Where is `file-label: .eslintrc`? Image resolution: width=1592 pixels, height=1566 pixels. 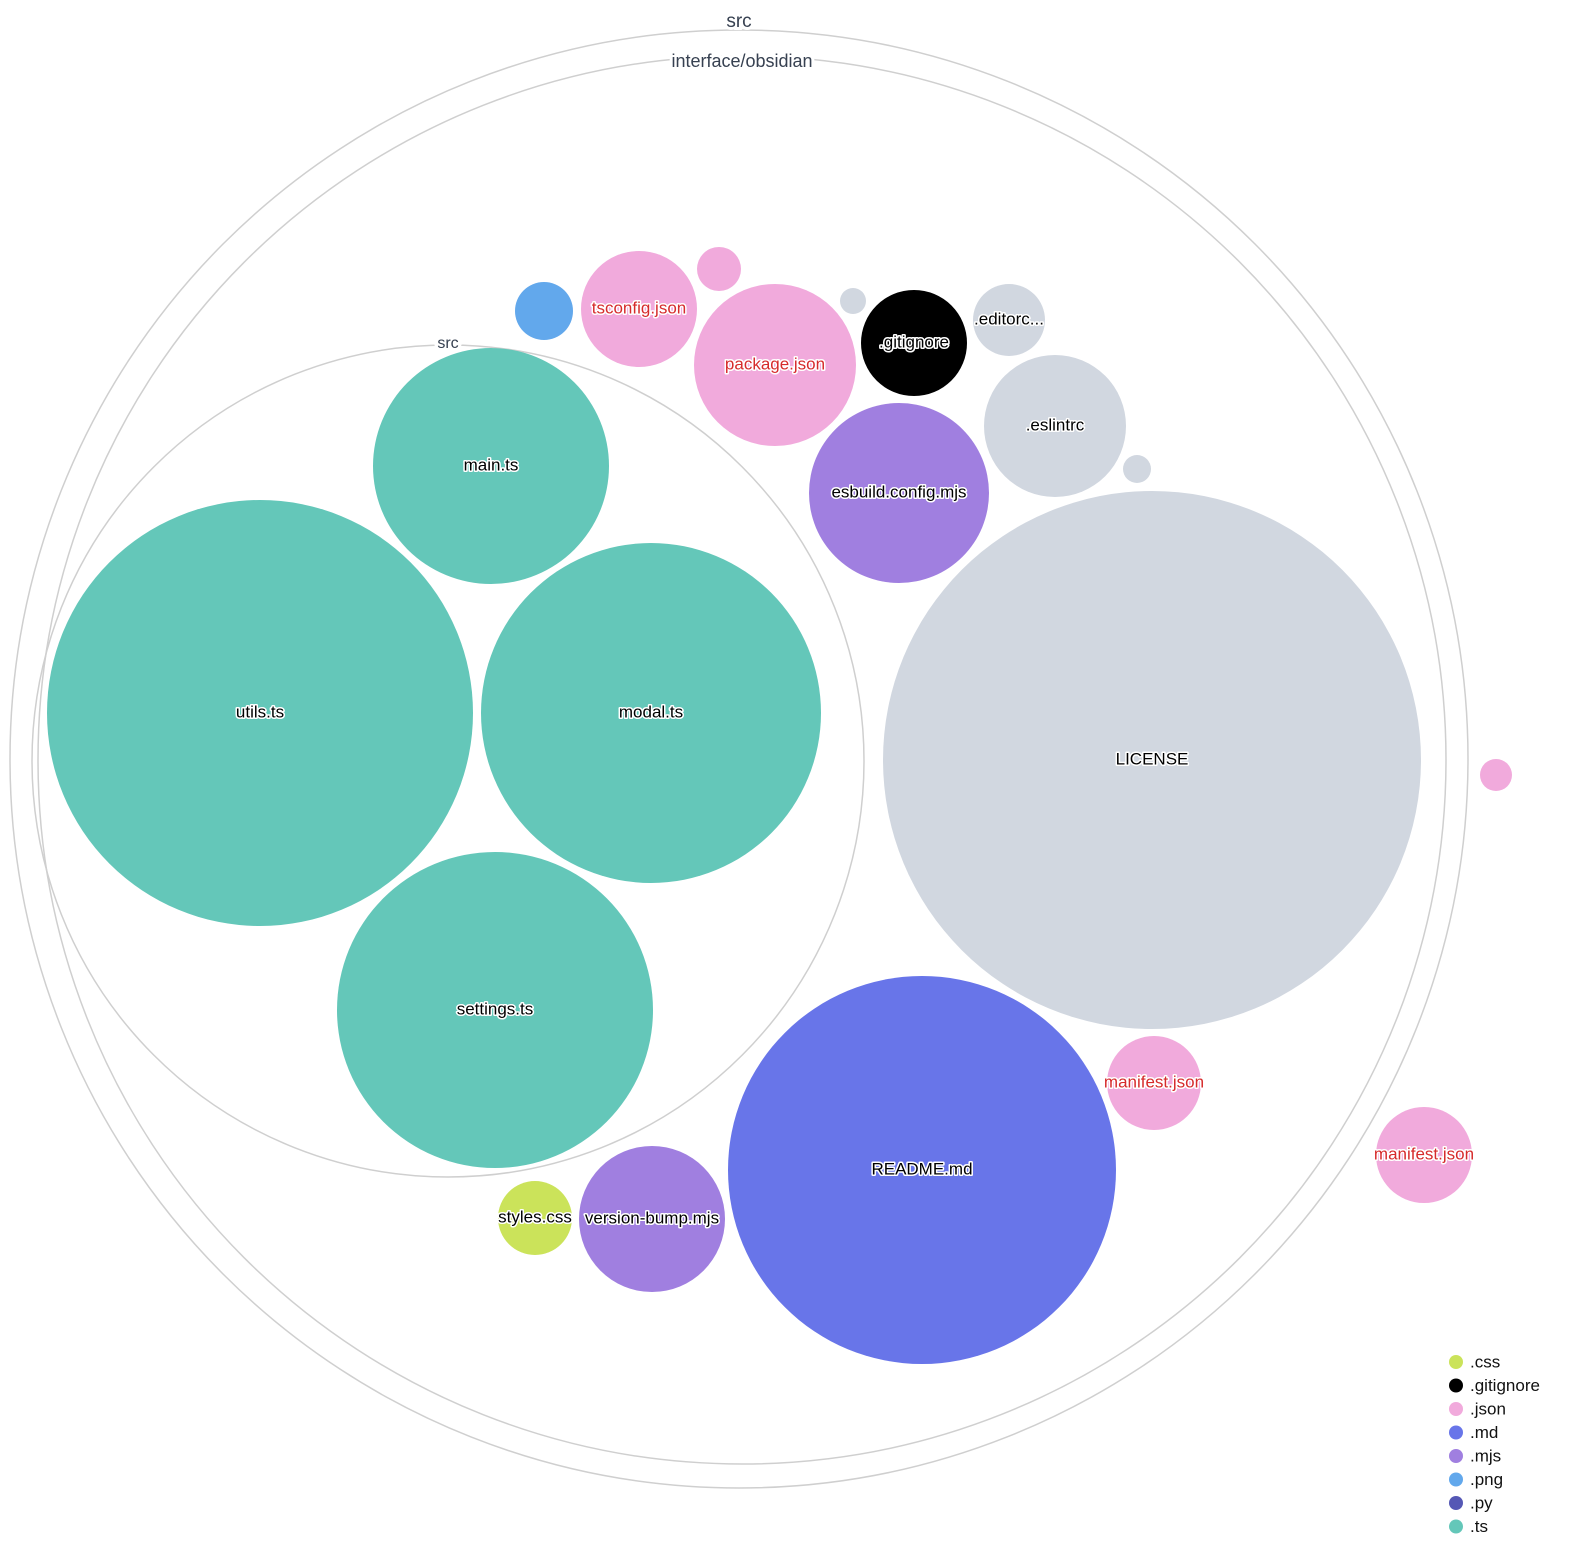
file-label: .eslintrc is located at coordinates (1055, 424).